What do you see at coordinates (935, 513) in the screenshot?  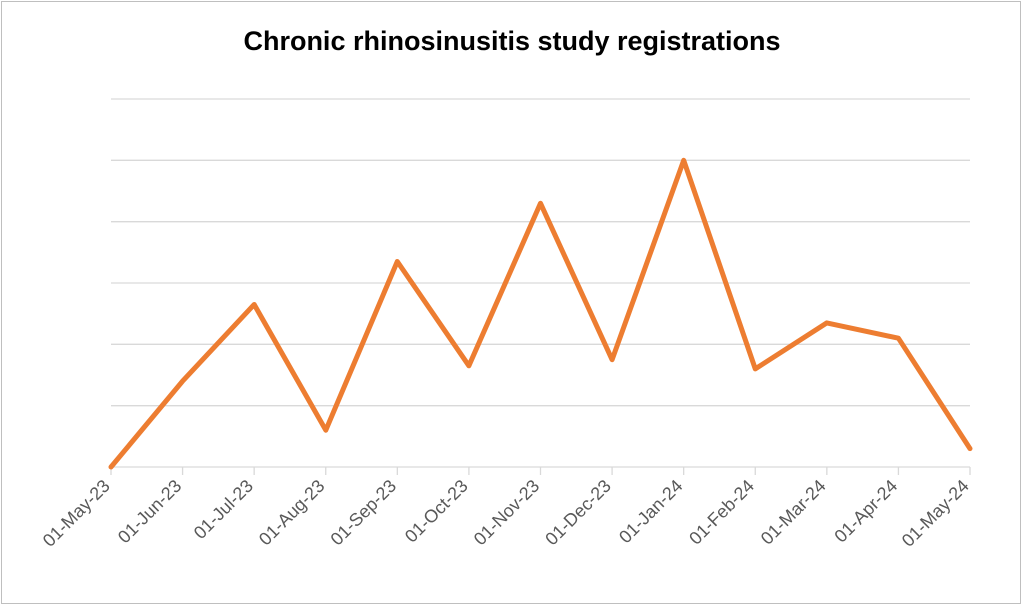 I see `x-tick-label: 01-May-24` at bounding box center [935, 513].